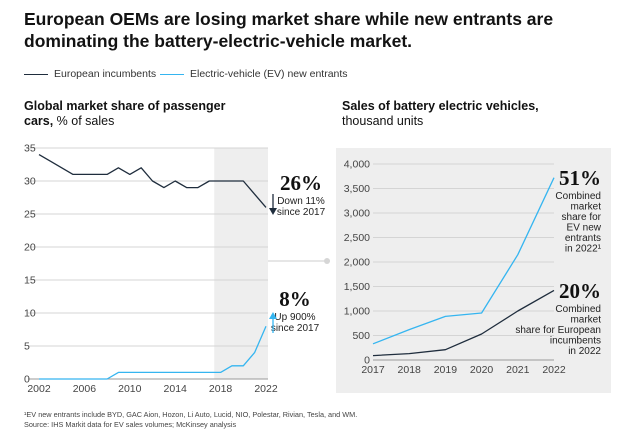  I want to click on right-chart-title-bold: Sales of battery electric vehicles,, so click(440, 106).